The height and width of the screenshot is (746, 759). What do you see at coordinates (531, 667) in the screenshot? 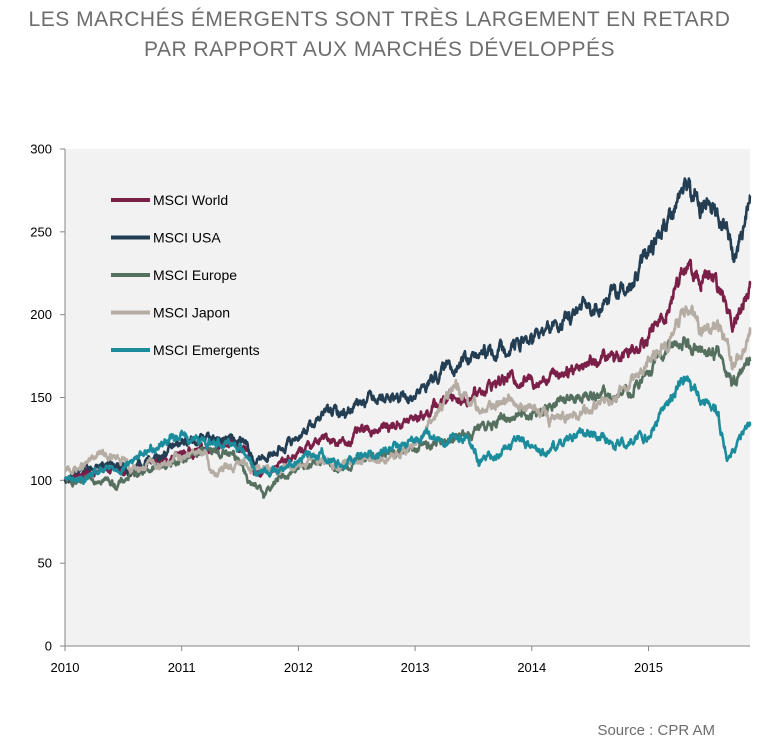
I see `x-tick-label: 2014` at bounding box center [531, 667].